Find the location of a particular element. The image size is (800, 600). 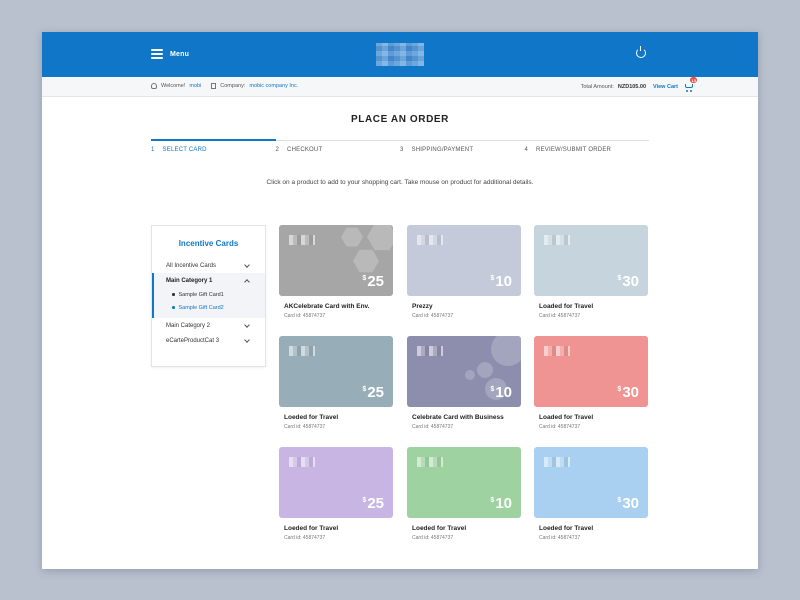

category-label: Main Category 1 is located at coordinates (189, 280).